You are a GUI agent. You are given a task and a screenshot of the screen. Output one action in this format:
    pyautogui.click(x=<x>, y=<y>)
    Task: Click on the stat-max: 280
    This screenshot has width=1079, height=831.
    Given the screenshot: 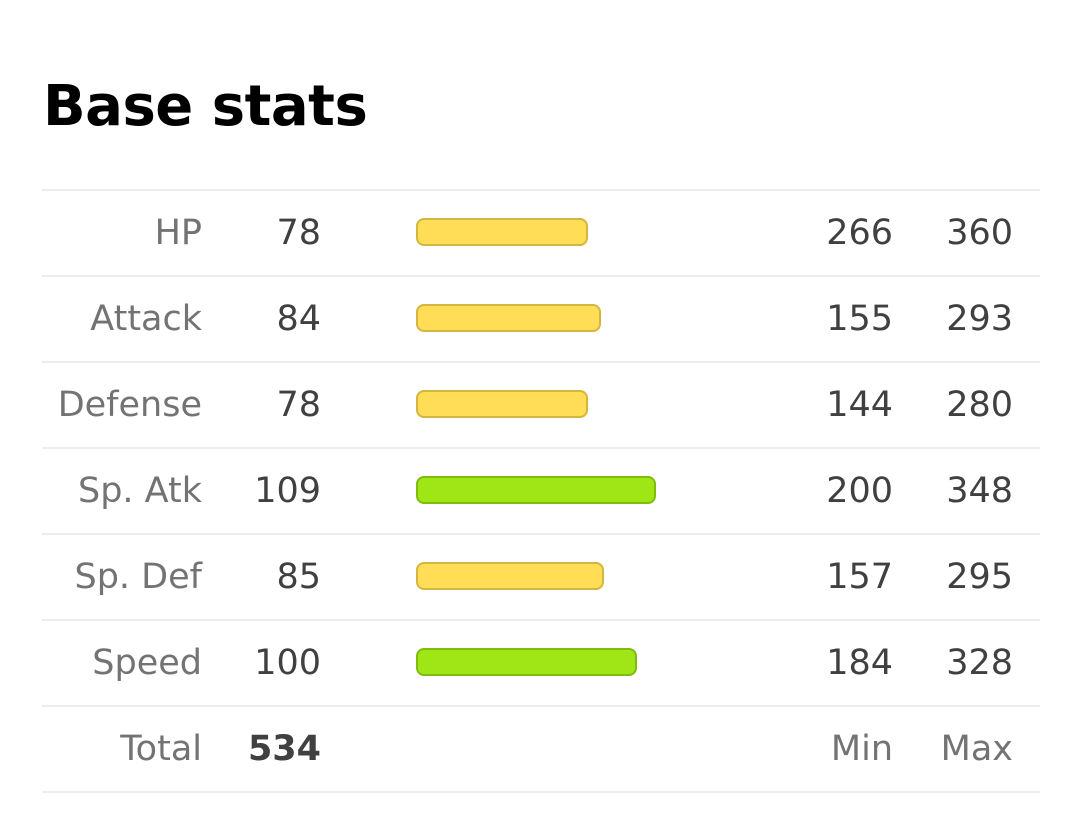 What is the action you would take?
    pyautogui.click(x=979, y=405)
    